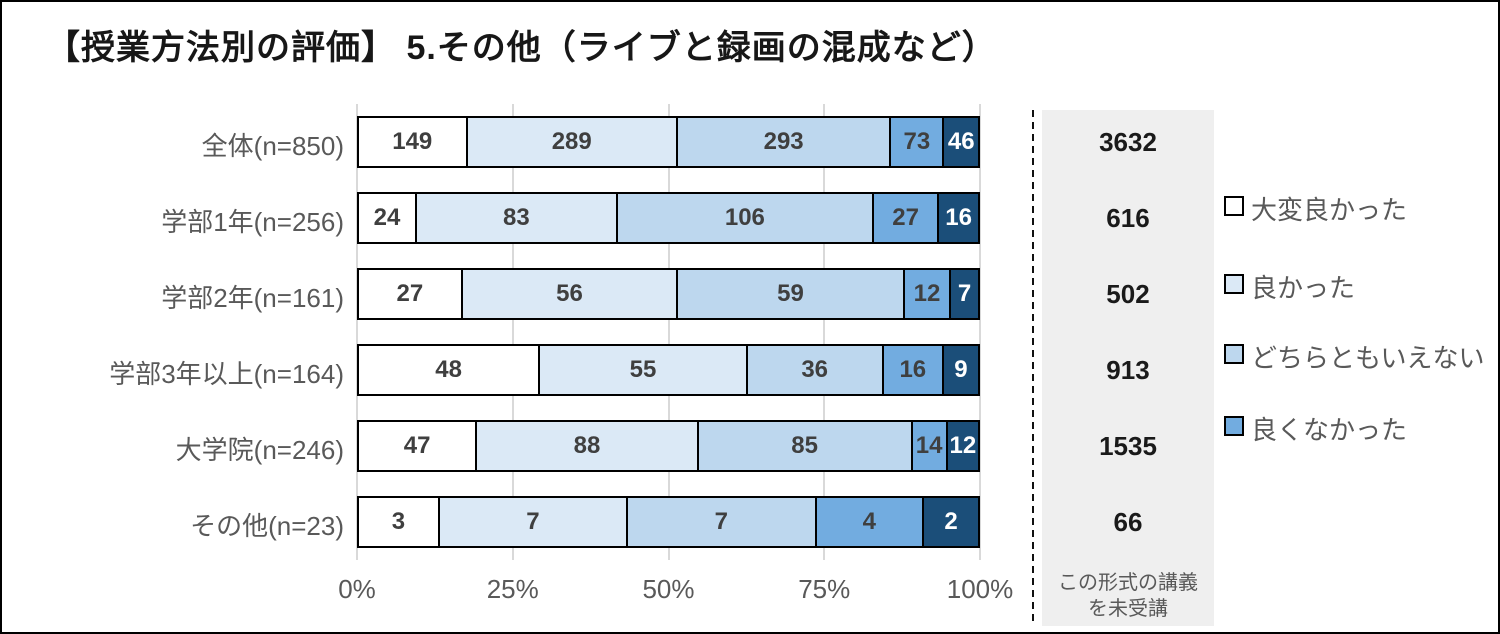 This screenshot has height=634, width=1500. I want to click on bar-segment: 47, so click(418, 446).